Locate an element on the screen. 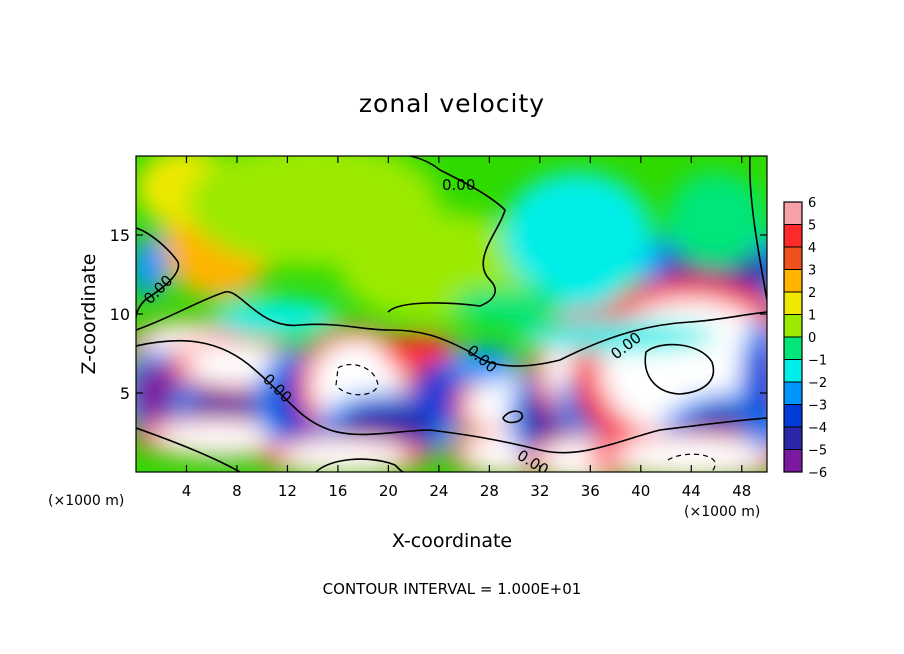  x-tick-label: 36 is located at coordinates (590, 491).